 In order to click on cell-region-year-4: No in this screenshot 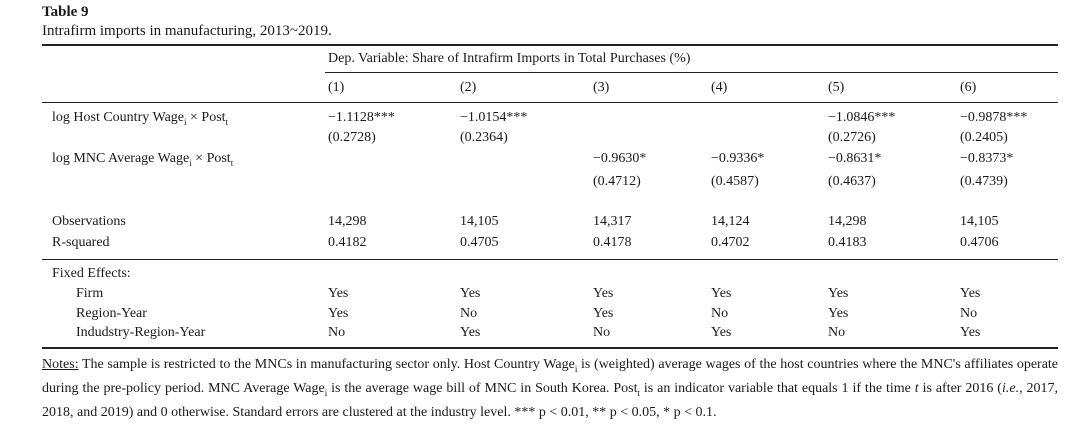, I will do `click(720, 313)`.